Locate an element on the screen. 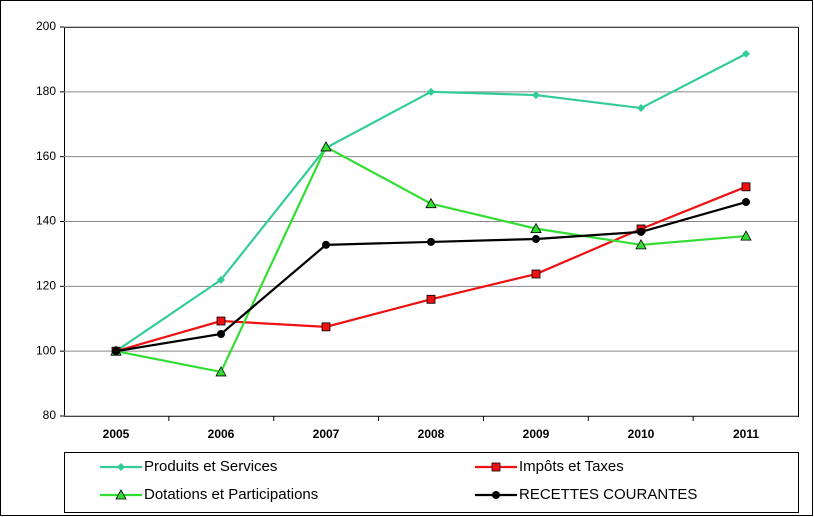  legend-label: RECETTES COURANTES is located at coordinates (608, 494).